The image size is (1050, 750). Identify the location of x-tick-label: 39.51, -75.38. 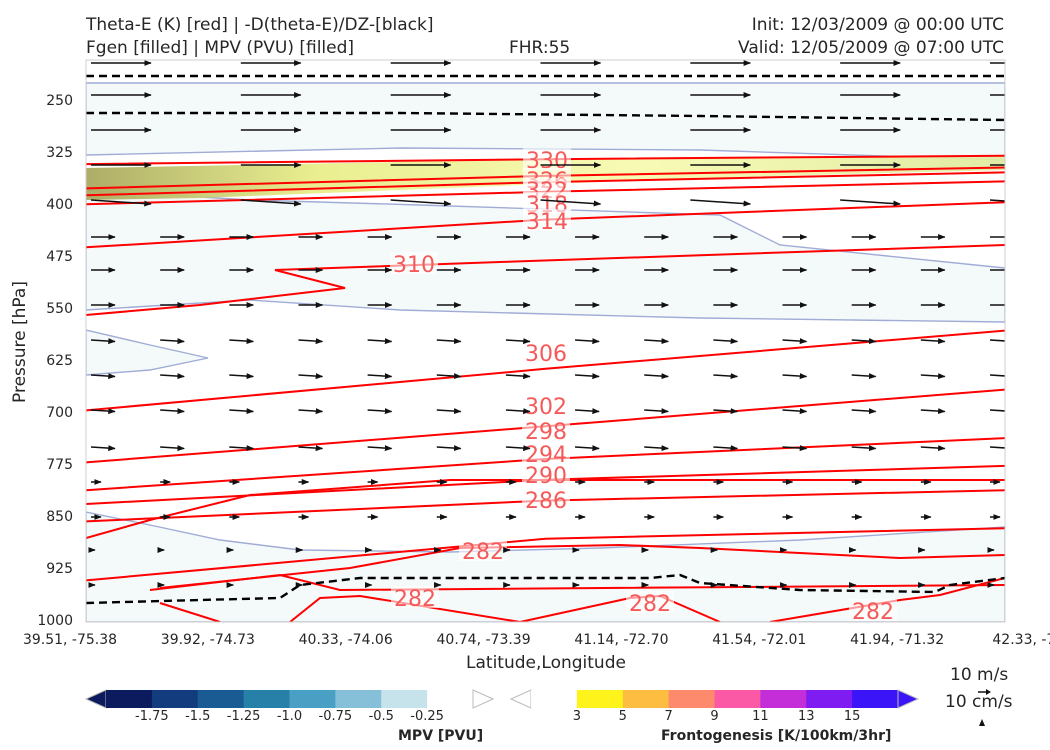
(70, 640).